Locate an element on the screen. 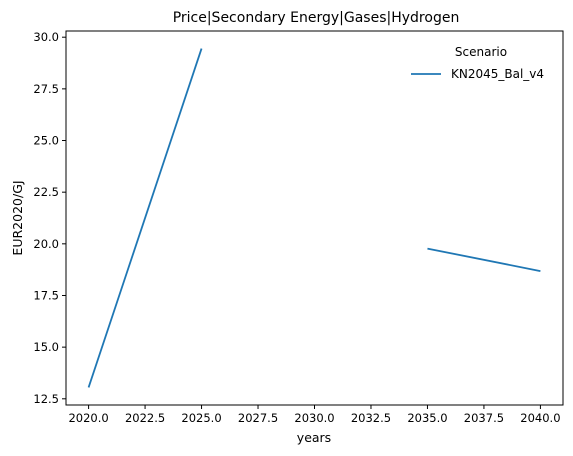  x-tick-label: 2030.0 is located at coordinates (314, 418).